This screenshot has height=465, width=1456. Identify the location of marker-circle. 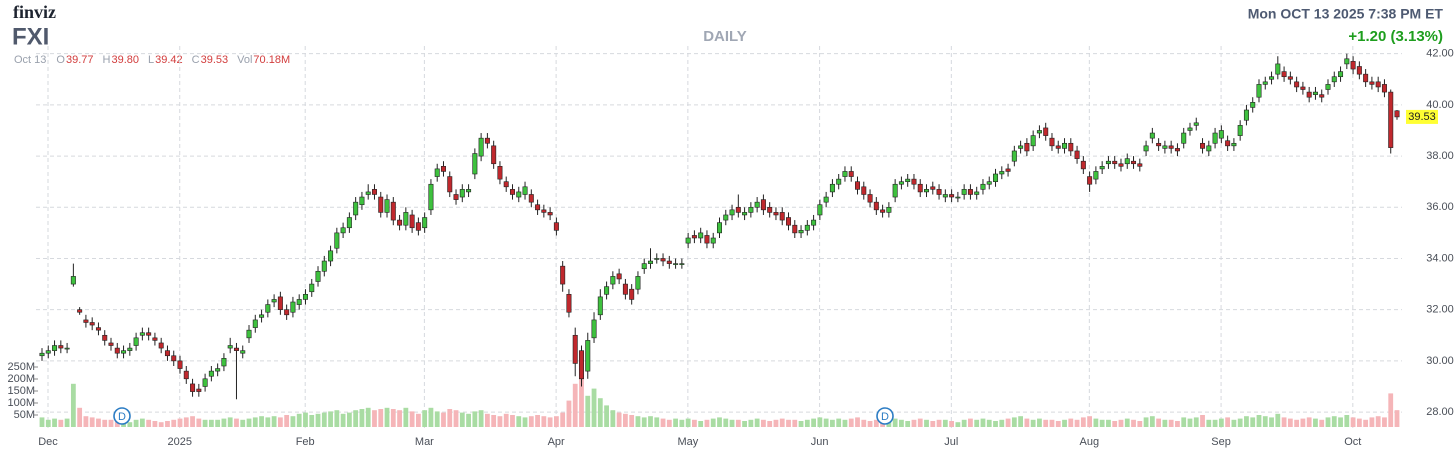
(885, 416).